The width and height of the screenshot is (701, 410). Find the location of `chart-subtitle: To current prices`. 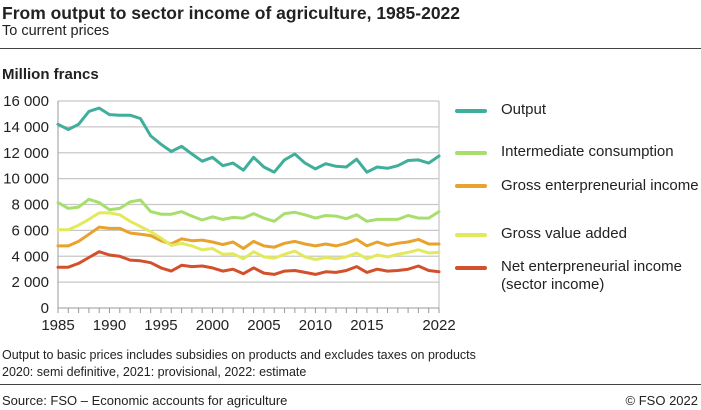

chart-subtitle: To current prices is located at coordinates (56, 31).